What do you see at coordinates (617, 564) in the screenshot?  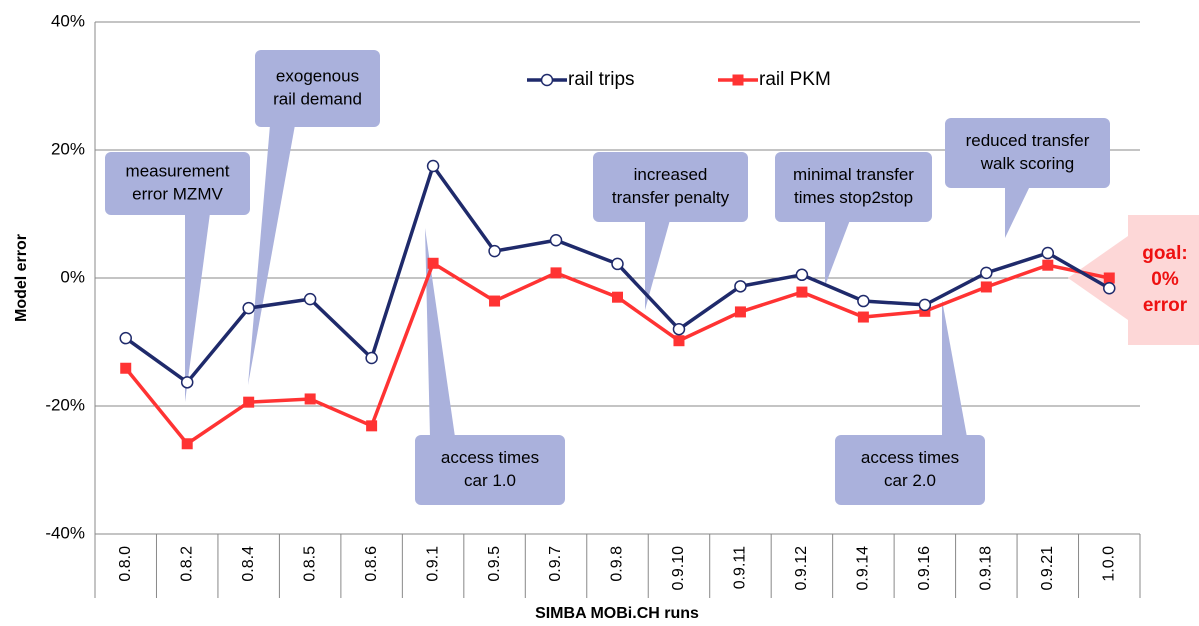 I see `x-tick-label: 0.9.8` at bounding box center [617, 564].